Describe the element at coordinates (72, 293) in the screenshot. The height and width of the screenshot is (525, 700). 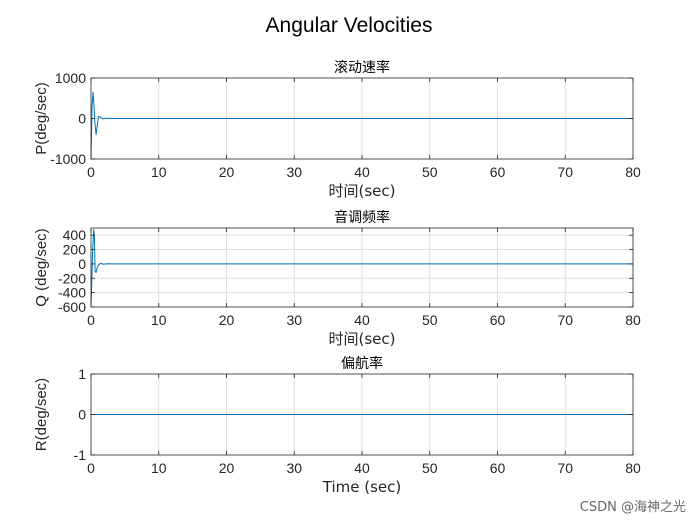
I see `y-tick-label: -400` at that location.